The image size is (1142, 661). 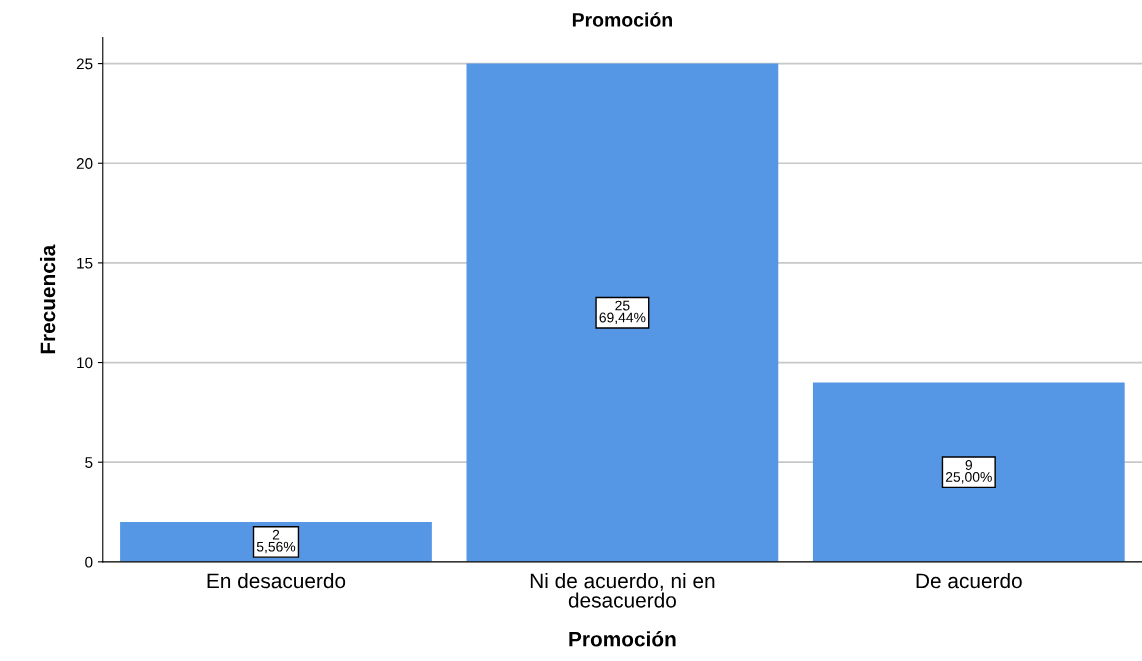 I want to click on y-tick-label: 0, so click(x=89, y=562).